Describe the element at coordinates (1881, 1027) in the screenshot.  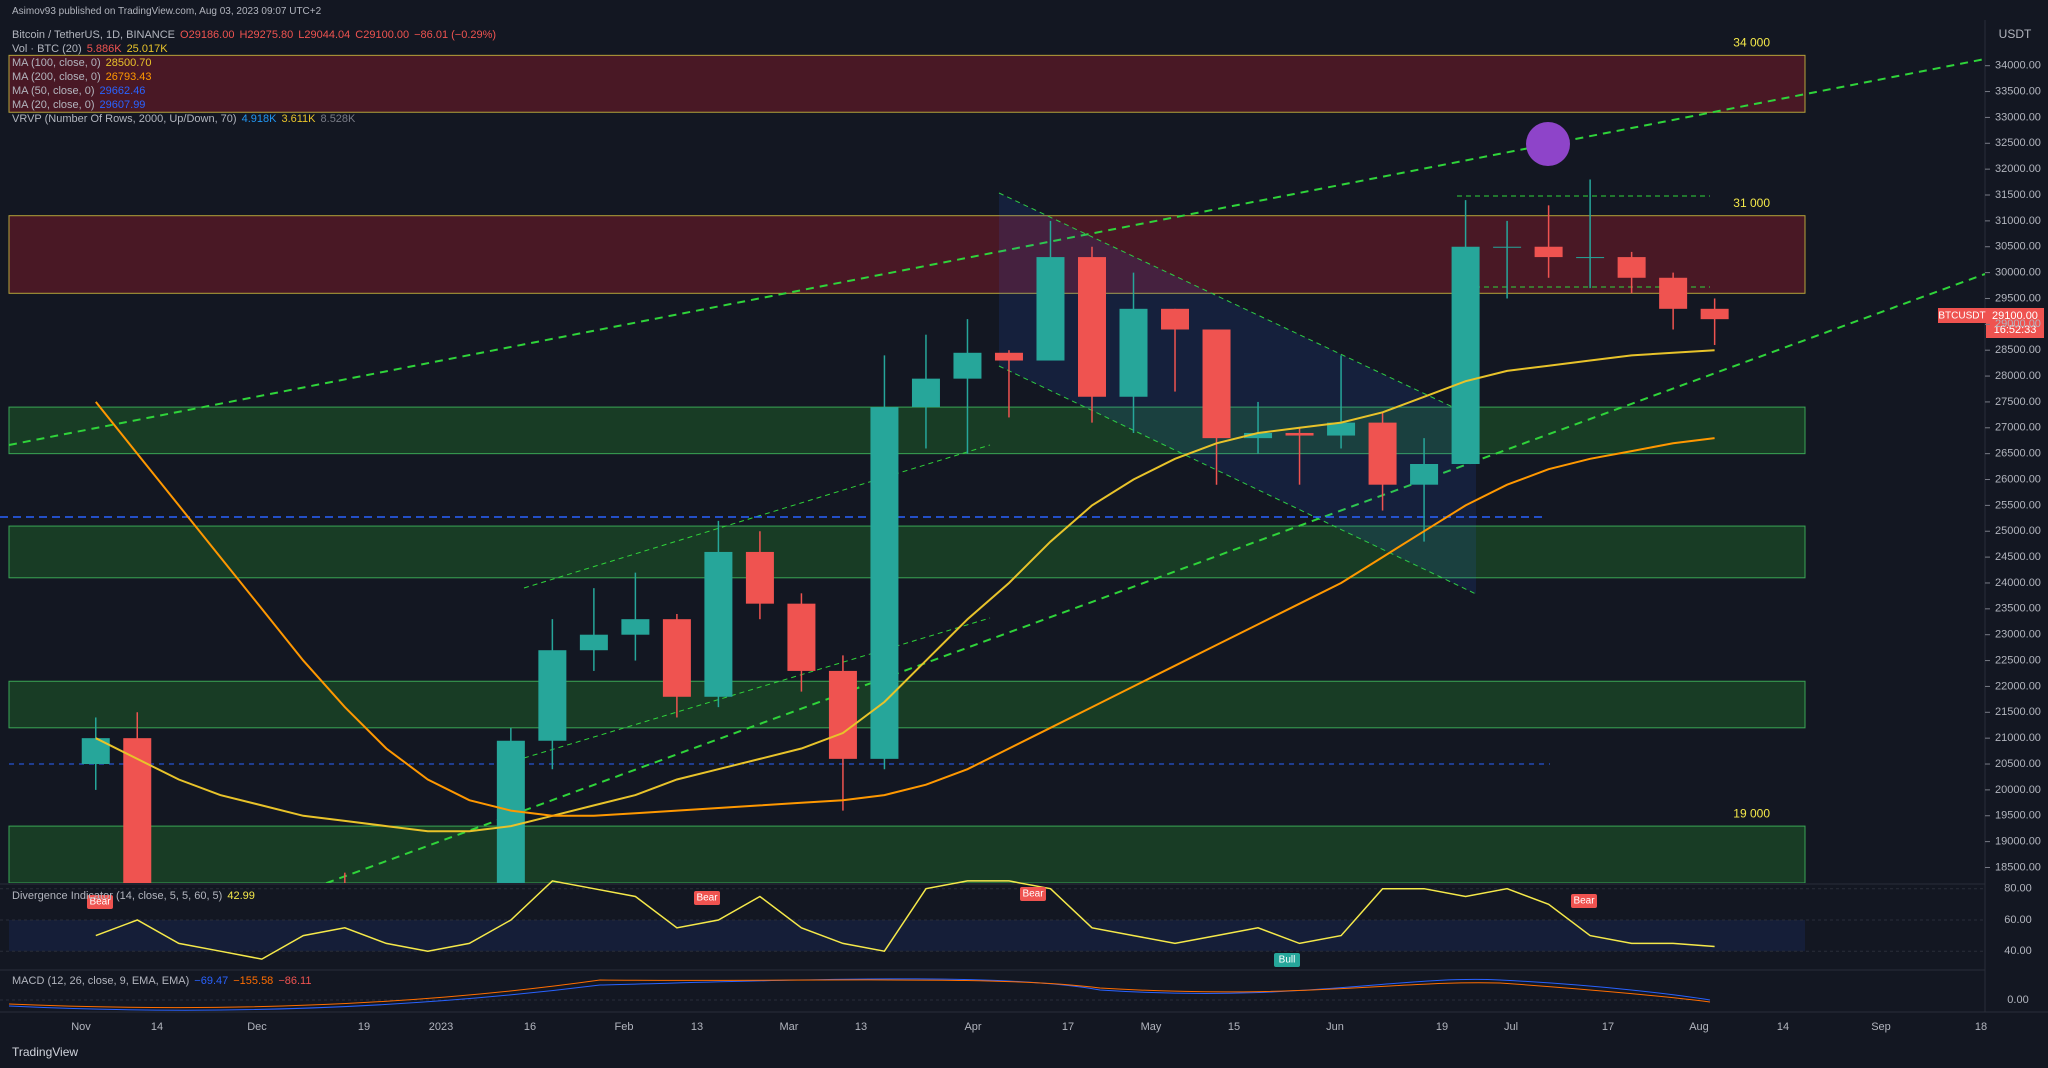
I see `x-tick-label: Sep` at that location.